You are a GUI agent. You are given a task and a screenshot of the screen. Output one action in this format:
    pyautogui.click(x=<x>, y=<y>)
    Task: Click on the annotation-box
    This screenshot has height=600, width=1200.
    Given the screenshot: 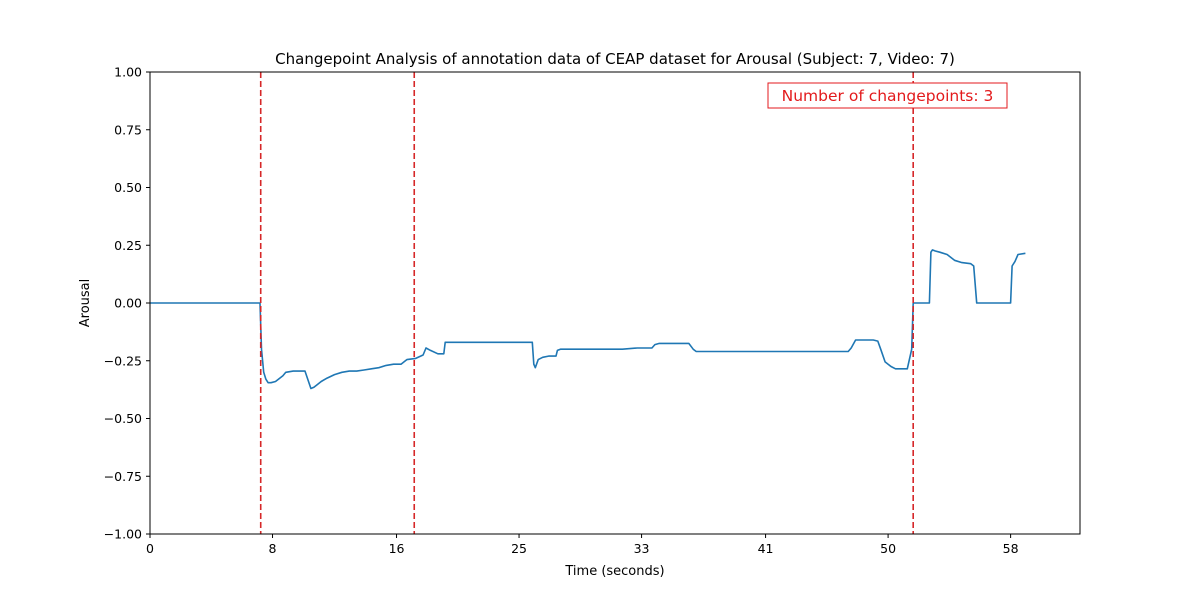 What is the action you would take?
    pyautogui.click(x=887, y=95)
    